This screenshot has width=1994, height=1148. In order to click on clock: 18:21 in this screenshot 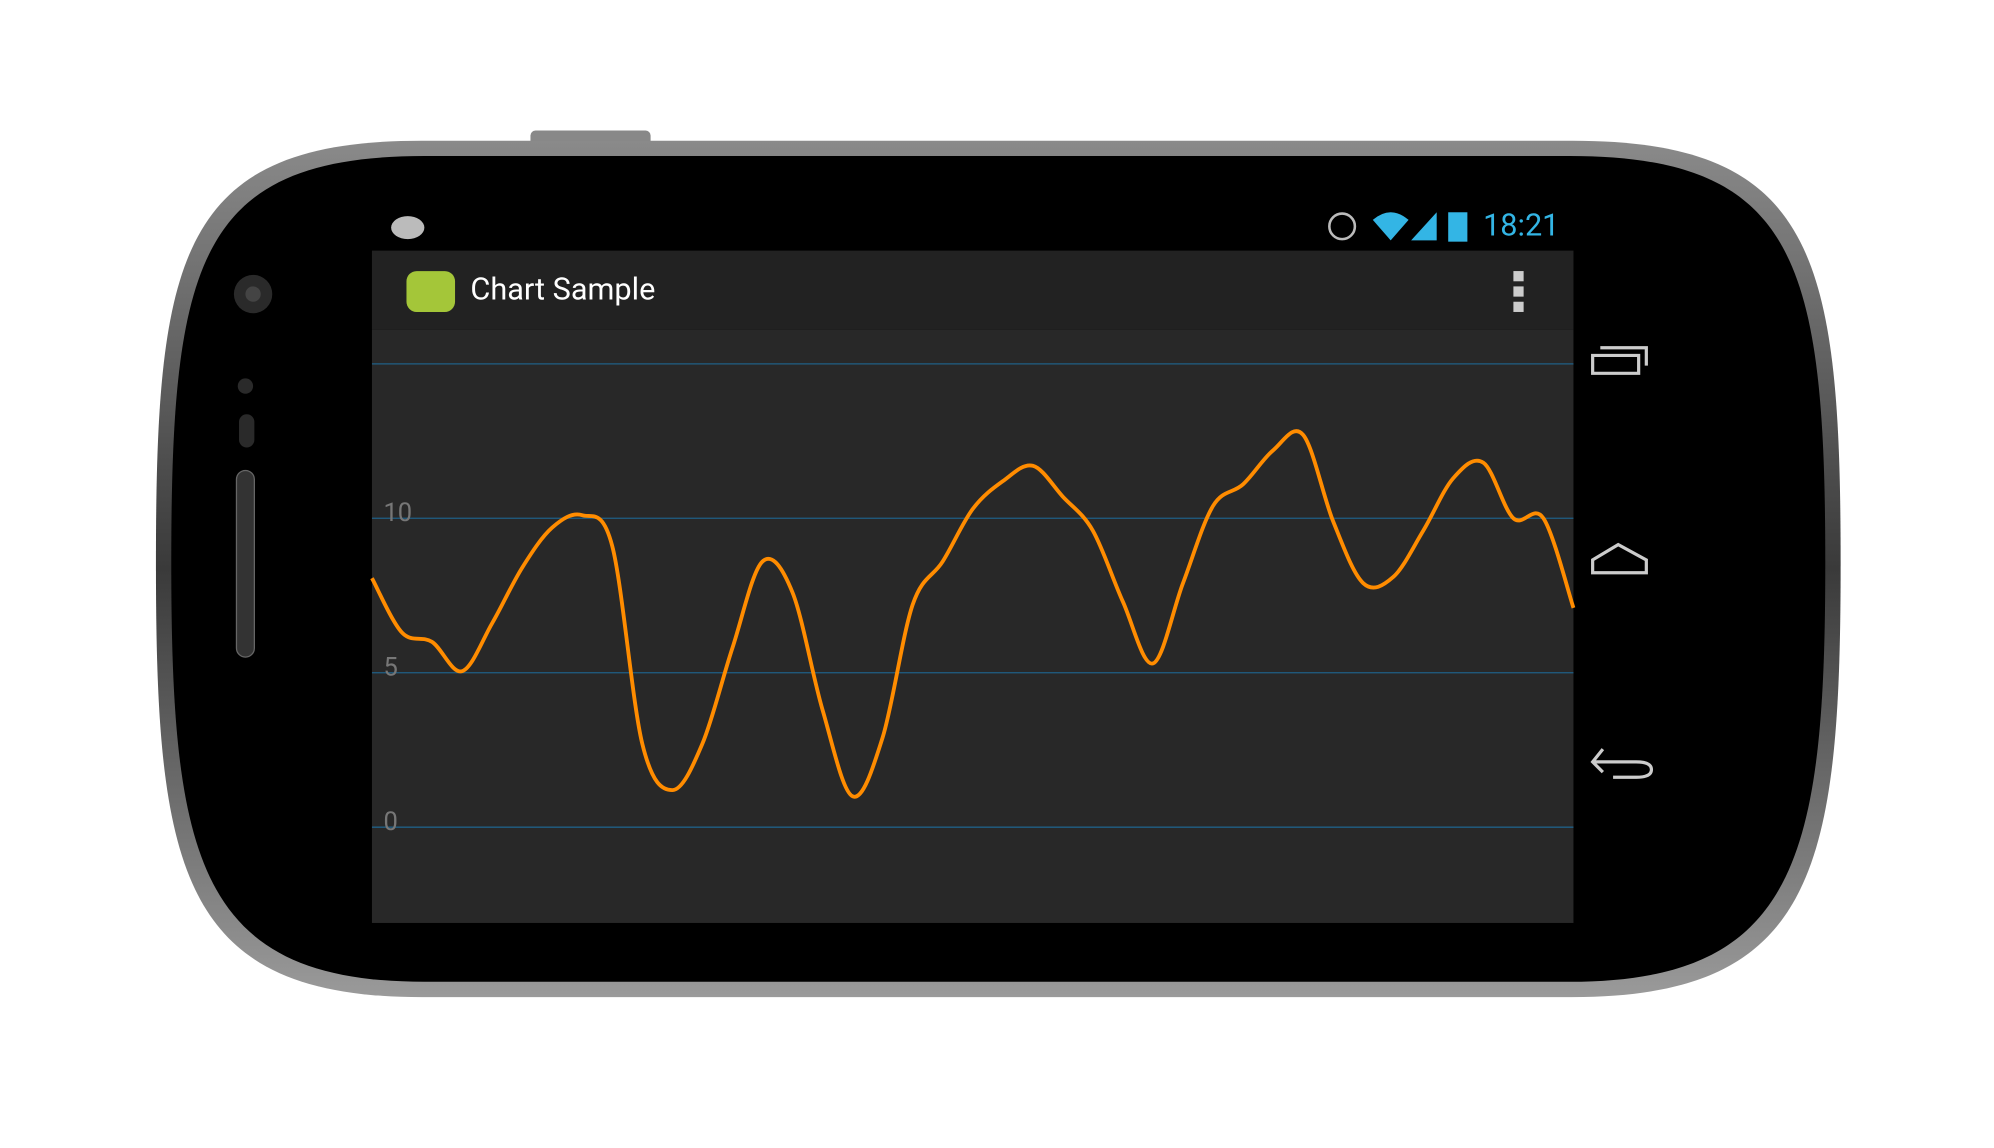, I will do `click(1521, 226)`.